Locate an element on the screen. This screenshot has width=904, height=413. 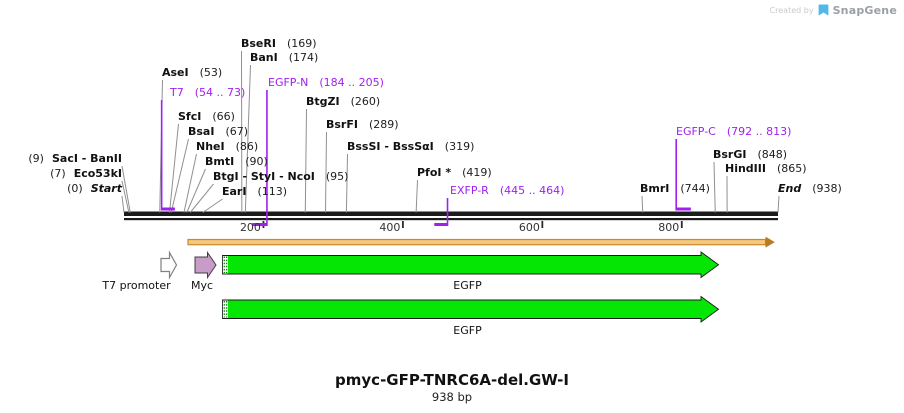
enzyme-name: BtgI - StyI - NcoI is located at coordinates (264, 176).